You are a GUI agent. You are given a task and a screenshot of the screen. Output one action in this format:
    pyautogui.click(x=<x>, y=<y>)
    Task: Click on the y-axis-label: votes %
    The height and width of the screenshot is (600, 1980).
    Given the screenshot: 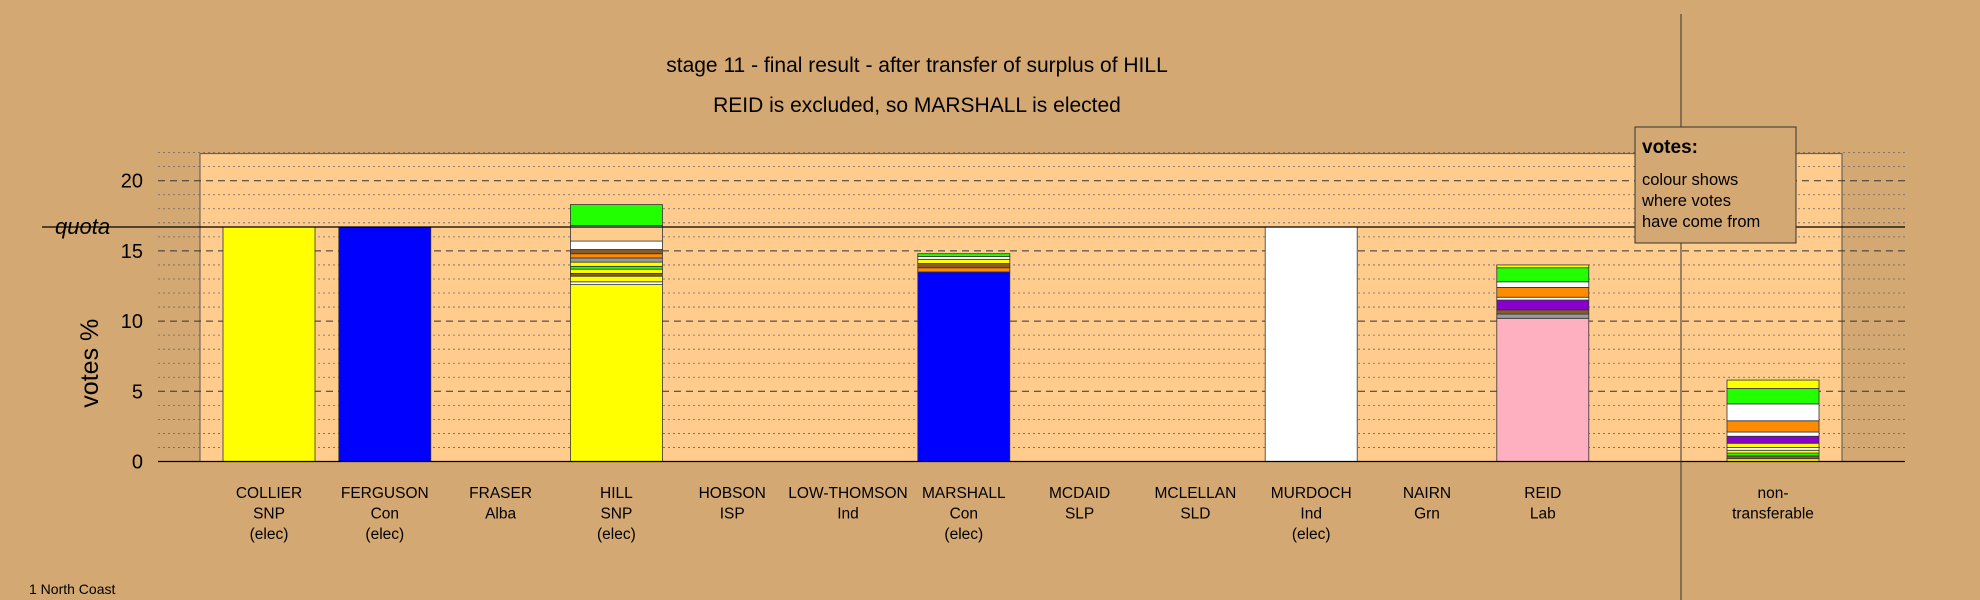 What is the action you would take?
    pyautogui.click(x=90, y=363)
    